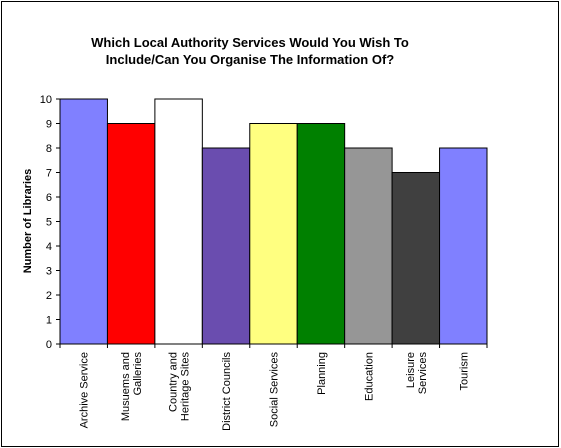 This screenshot has height=448, width=561. Describe the element at coordinates (411, 370) in the screenshot. I see `x-category-label-8-line-1: Leisure` at that location.